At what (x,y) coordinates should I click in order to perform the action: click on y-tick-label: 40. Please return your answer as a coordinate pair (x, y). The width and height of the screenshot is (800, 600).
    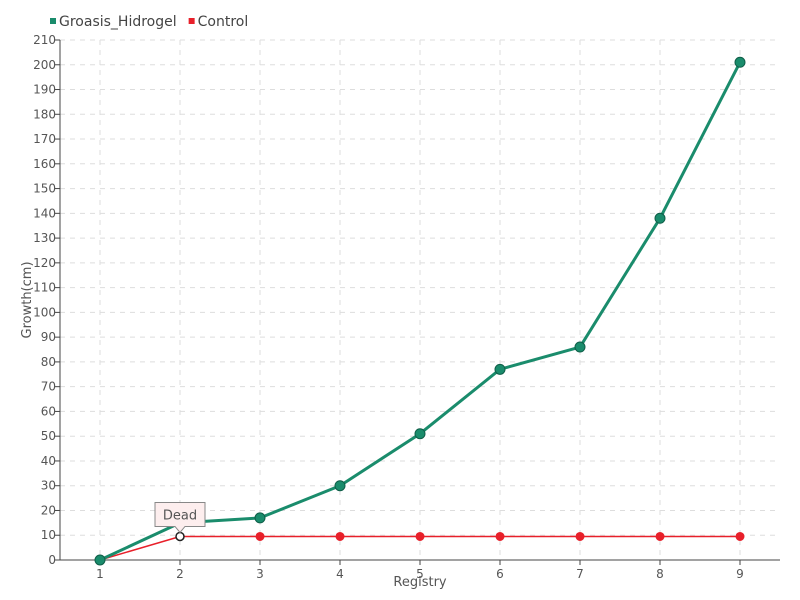
    Looking at the image, I should click on (48, 461).